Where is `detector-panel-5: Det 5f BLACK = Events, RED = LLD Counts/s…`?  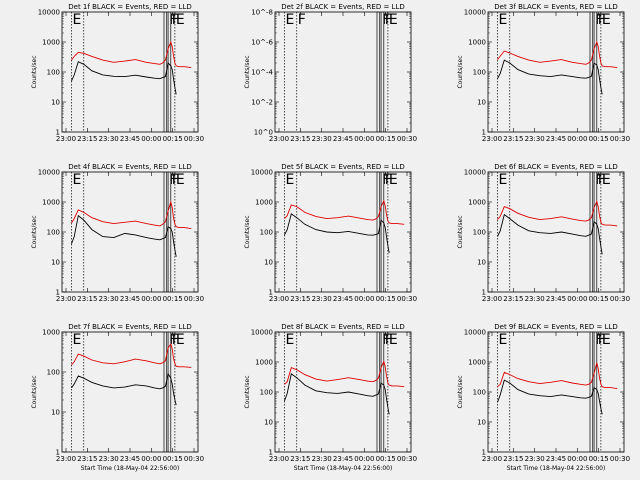 detector-panel-5: Det 5f BLACK = Events, RED = LLD Counts/s… is located at coordinates (319, 240).